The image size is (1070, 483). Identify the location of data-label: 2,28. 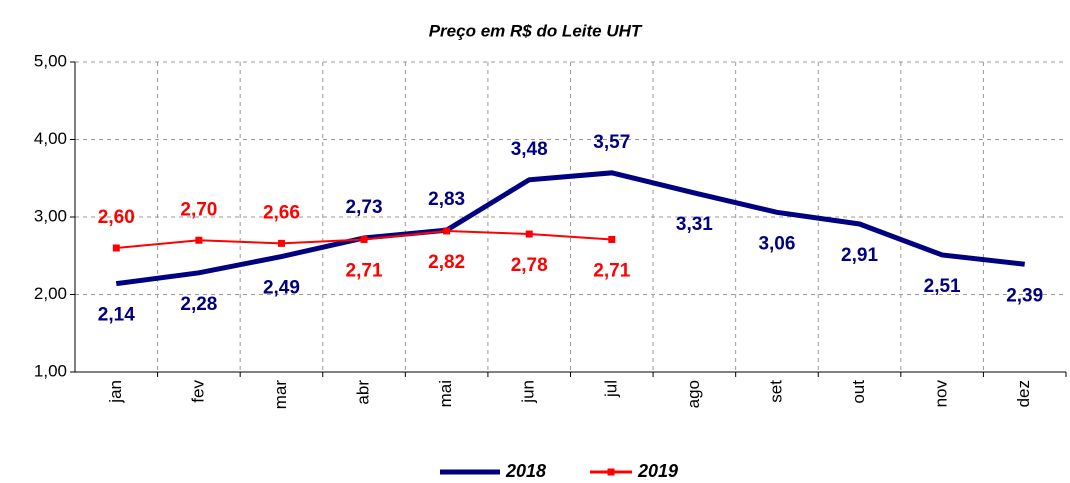
(198, 304).